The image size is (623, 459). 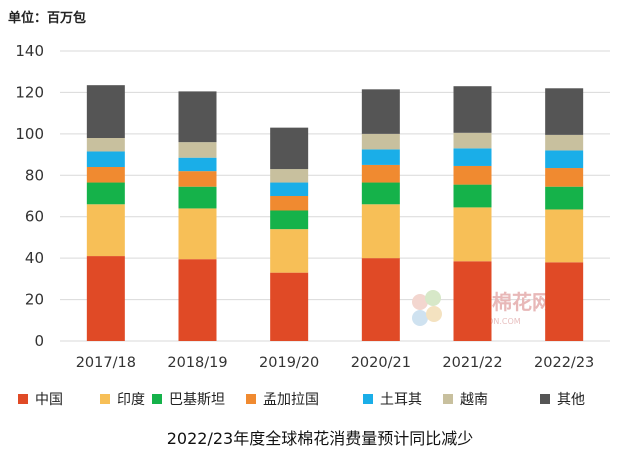 What do you see at coordinates (47, 18) in the screenshot?
I see `unit-label: 单位：百万包` at bounding box center [47, 18].